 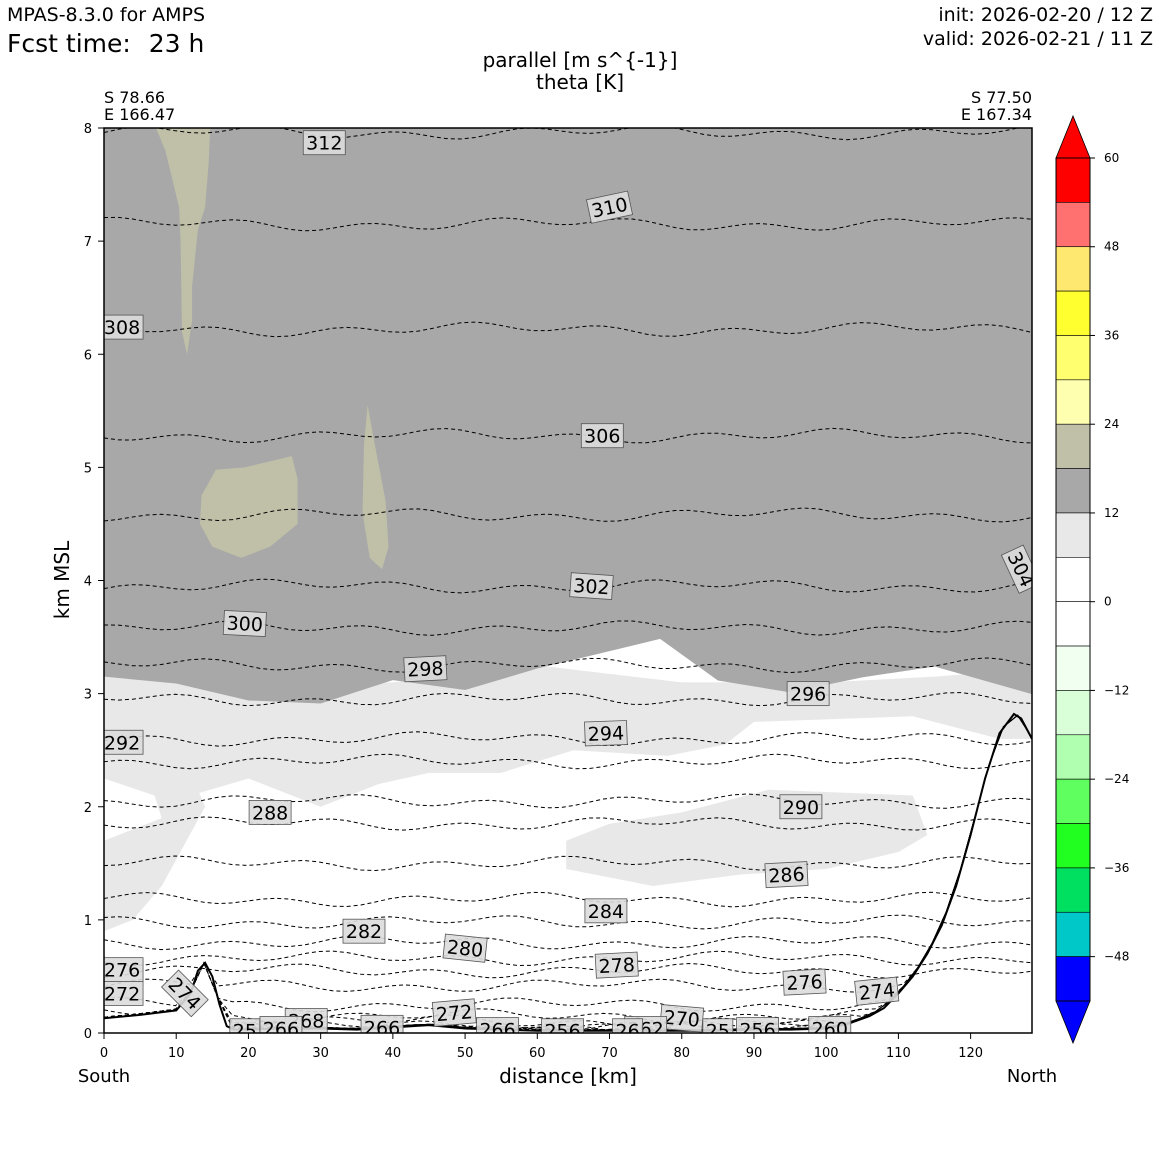 What do you see at coordinates (877, 991) in the screenshot?
I see `contour-label: 274` at bounding box center [877, 991].